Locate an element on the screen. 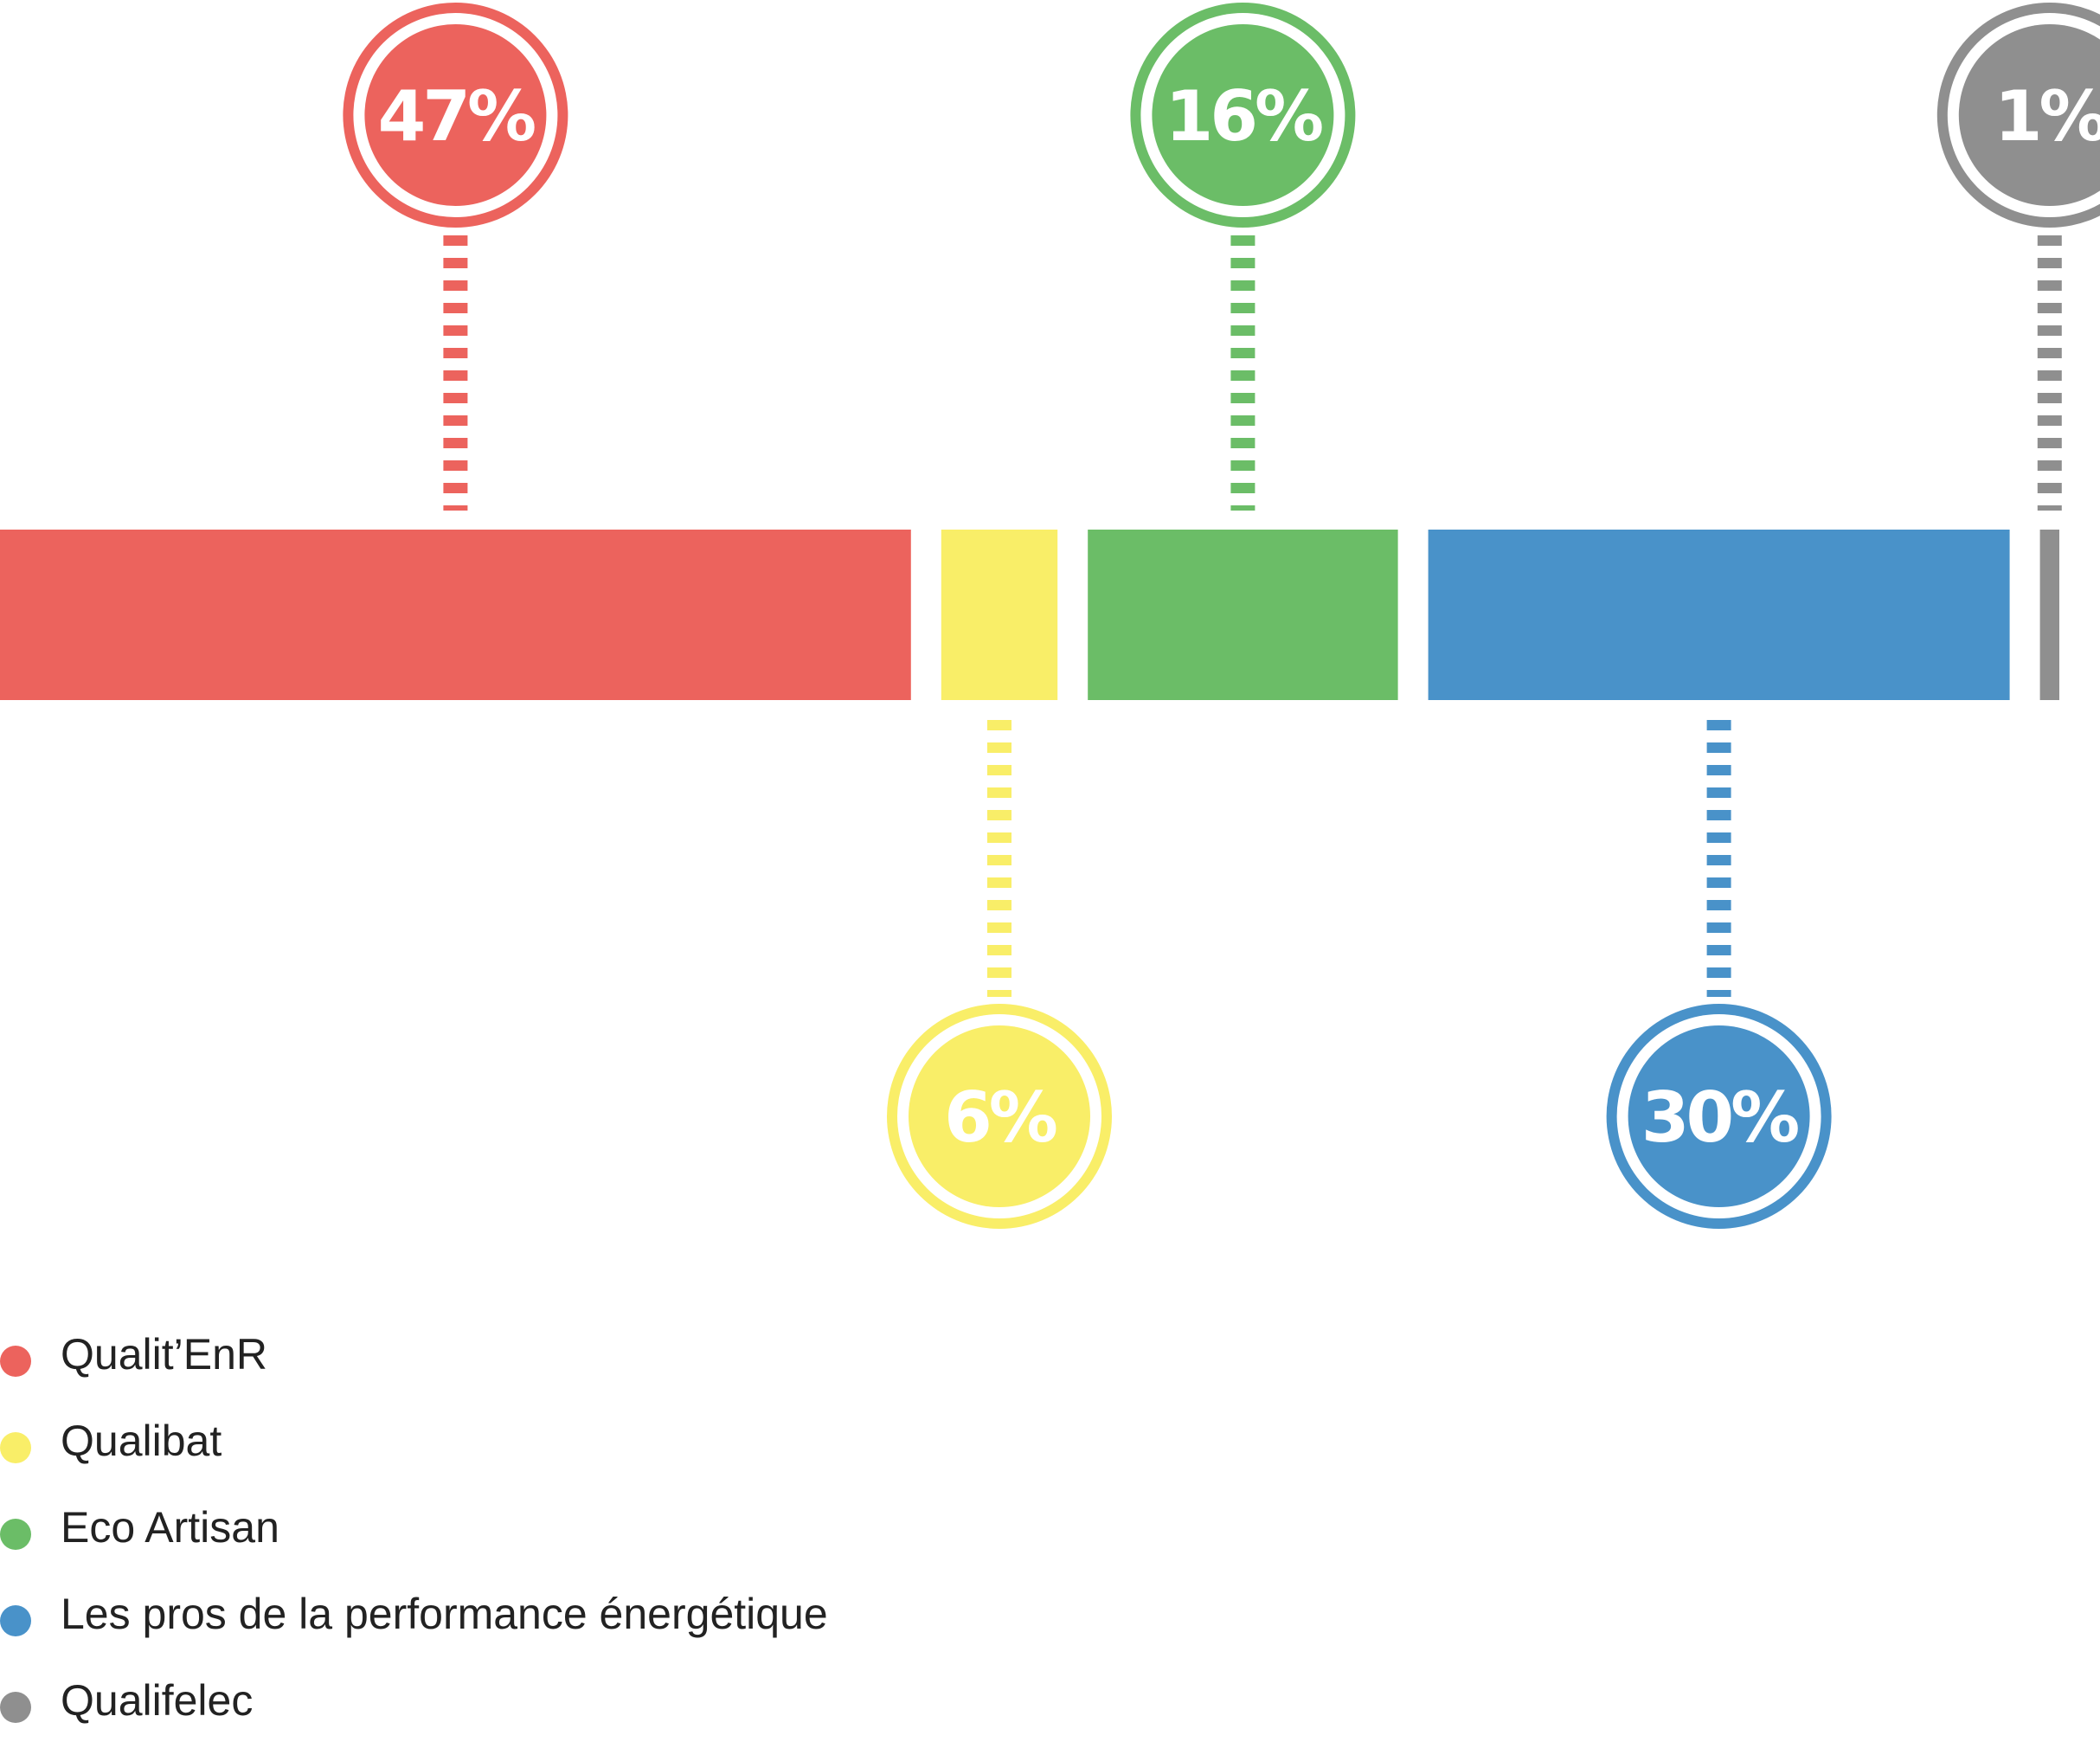 The width and height of the screenshot is (2100, 1761). legend-label: Qualibat is located at coordinates (141, 1441).